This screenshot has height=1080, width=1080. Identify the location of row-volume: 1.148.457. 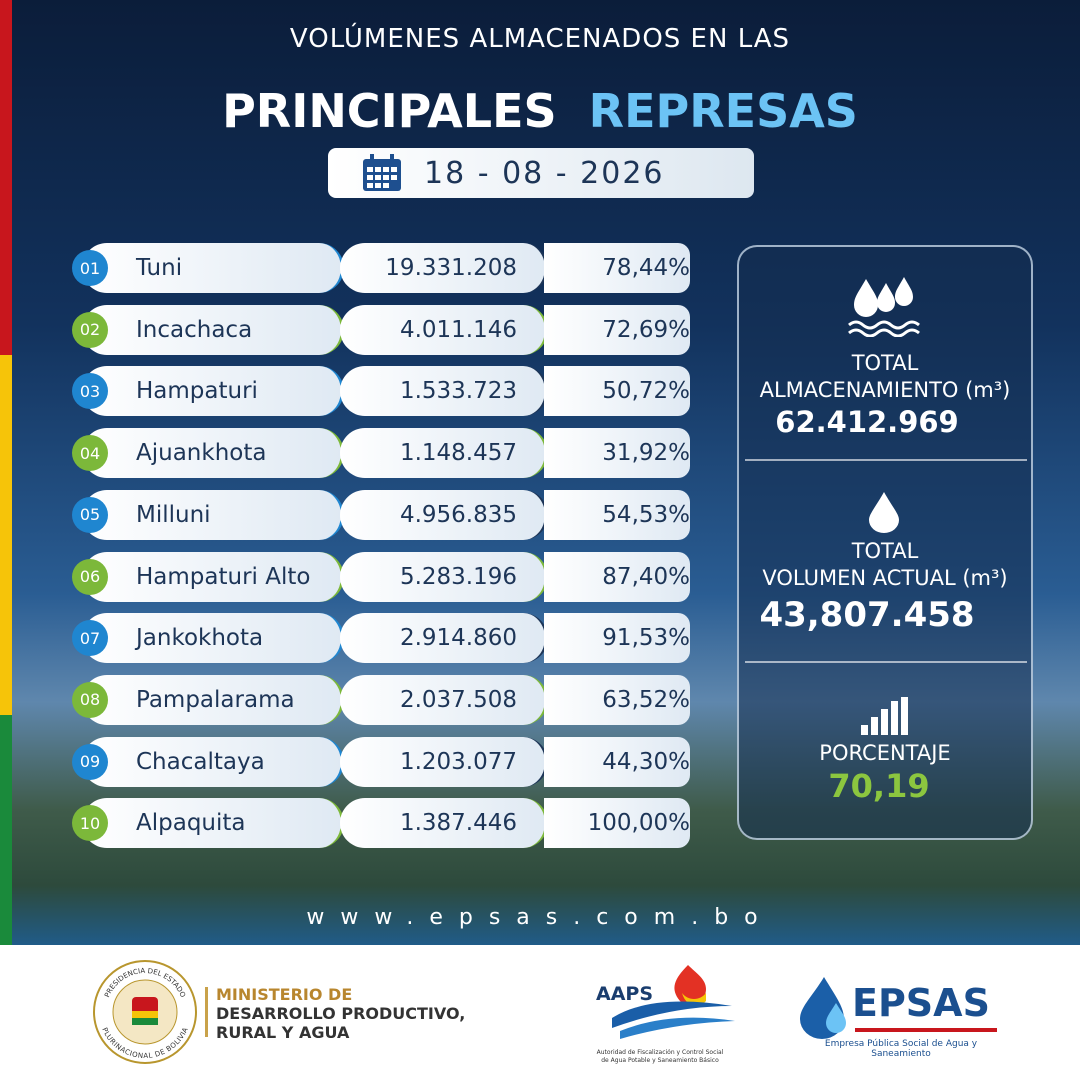
(444, 453).